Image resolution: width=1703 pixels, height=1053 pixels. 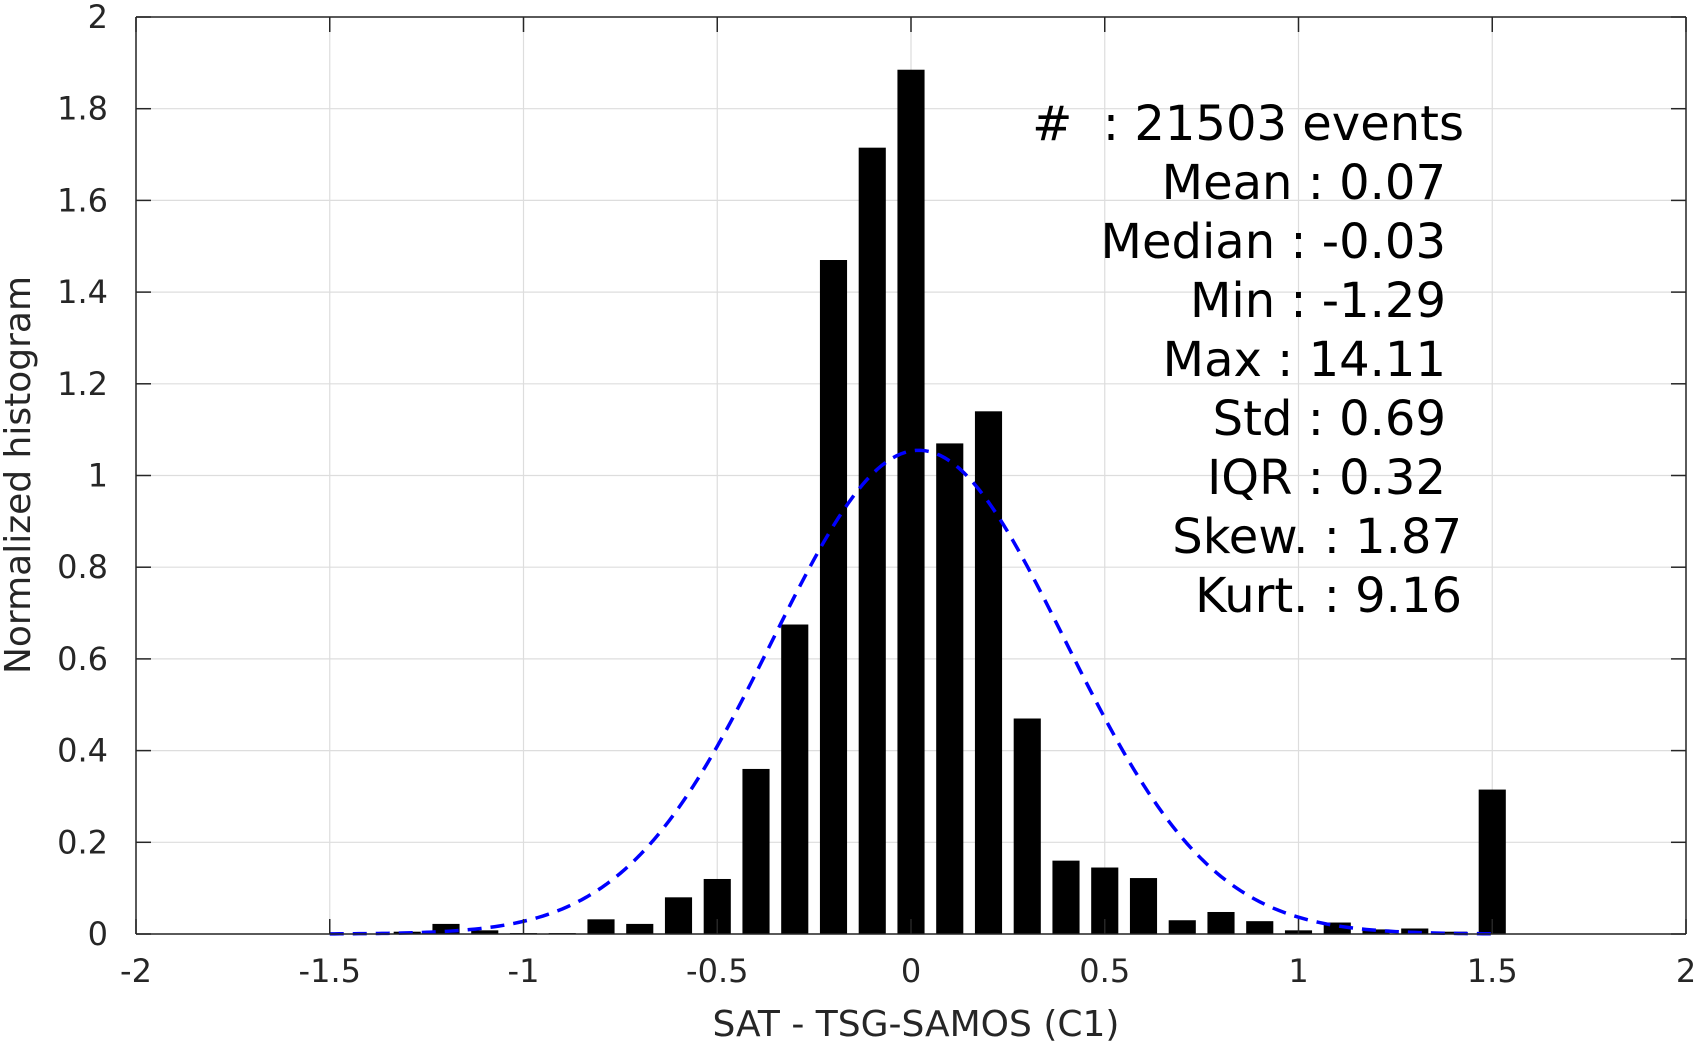 I want to click on y-tick-label-5: 1, so click(x=98, y=476).